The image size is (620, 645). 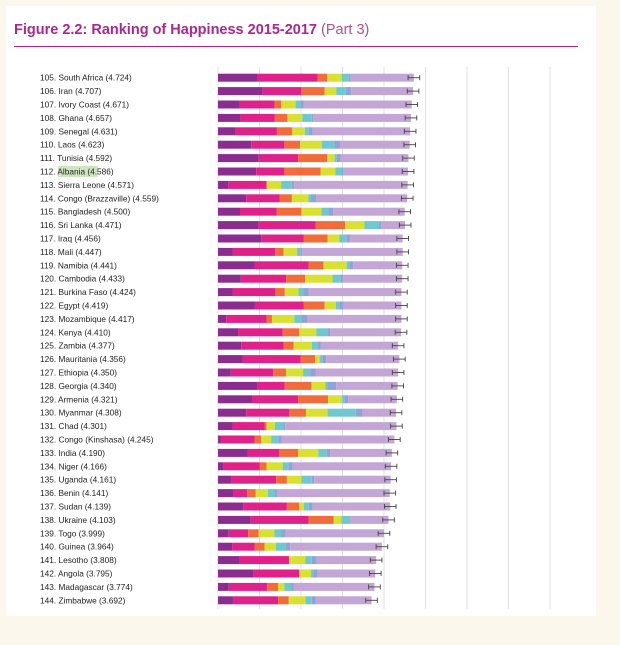 I want to click on row-rank: 117., so click(x=49, y=239).